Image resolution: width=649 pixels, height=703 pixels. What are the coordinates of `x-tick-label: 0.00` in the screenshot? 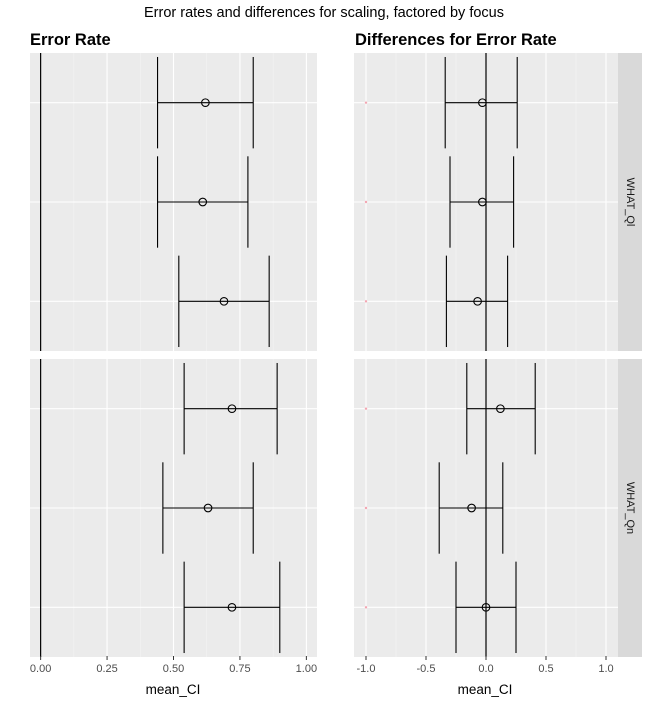 It's located at (40, 669).